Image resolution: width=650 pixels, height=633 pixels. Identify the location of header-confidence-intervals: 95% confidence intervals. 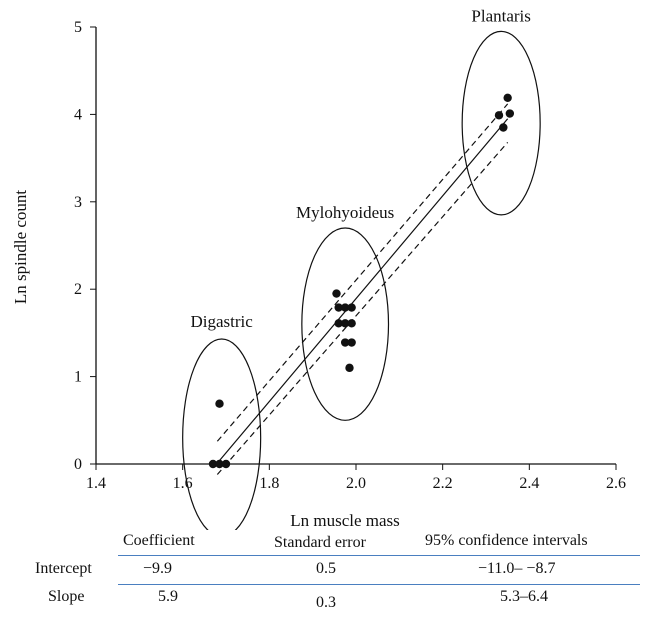
(506, 541).